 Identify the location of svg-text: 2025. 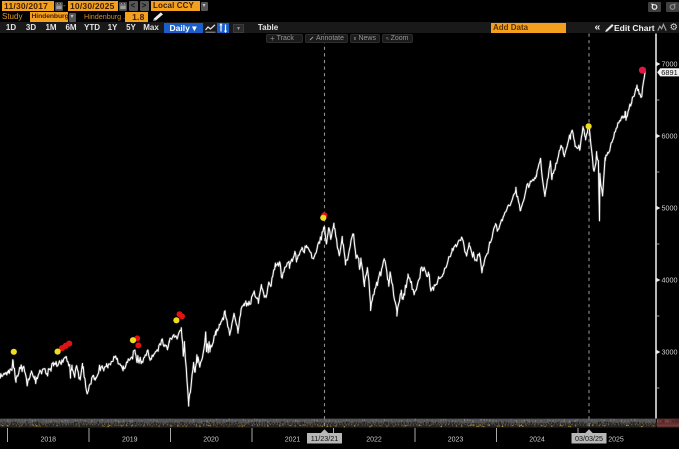
(616, 440).